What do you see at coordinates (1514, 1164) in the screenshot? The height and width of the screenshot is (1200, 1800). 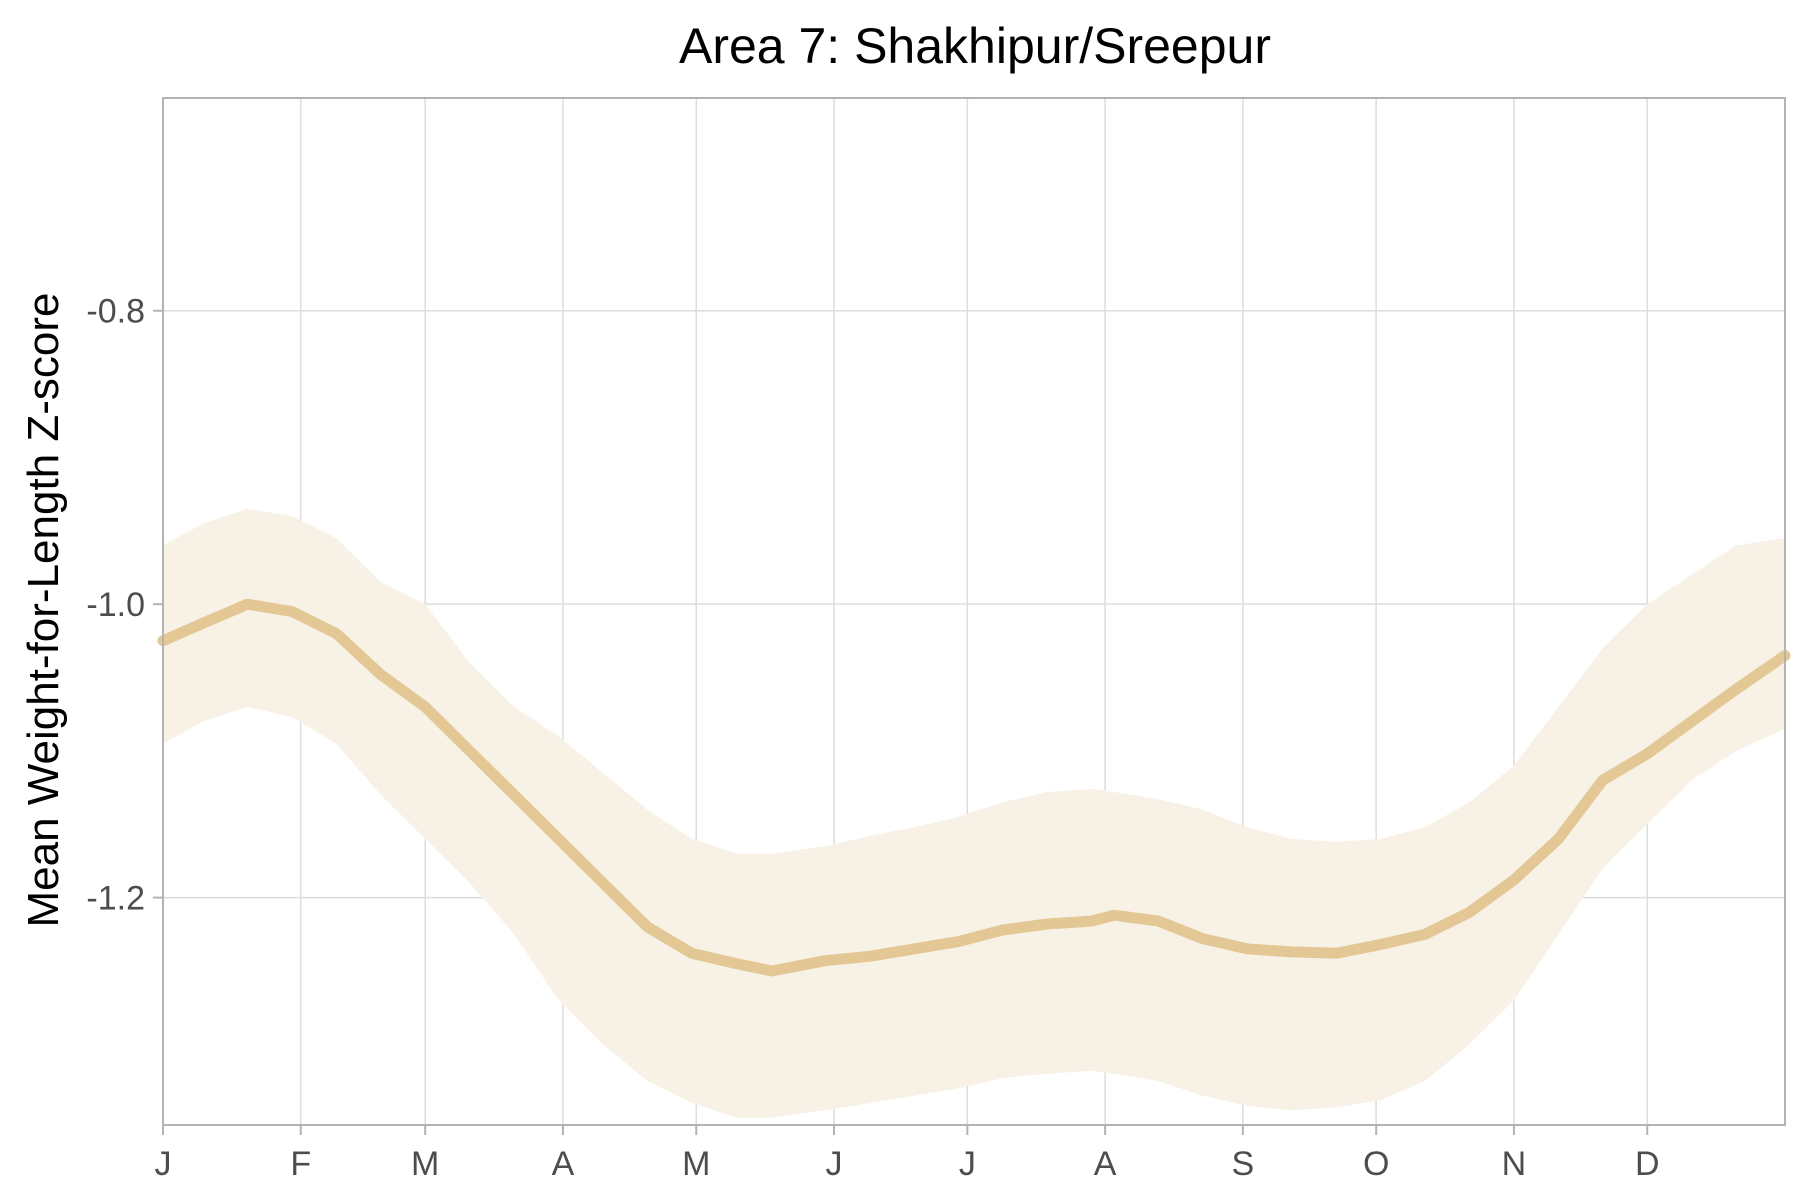 I see `x-tick-label-10: N` at bounding box center [1514, 1164].